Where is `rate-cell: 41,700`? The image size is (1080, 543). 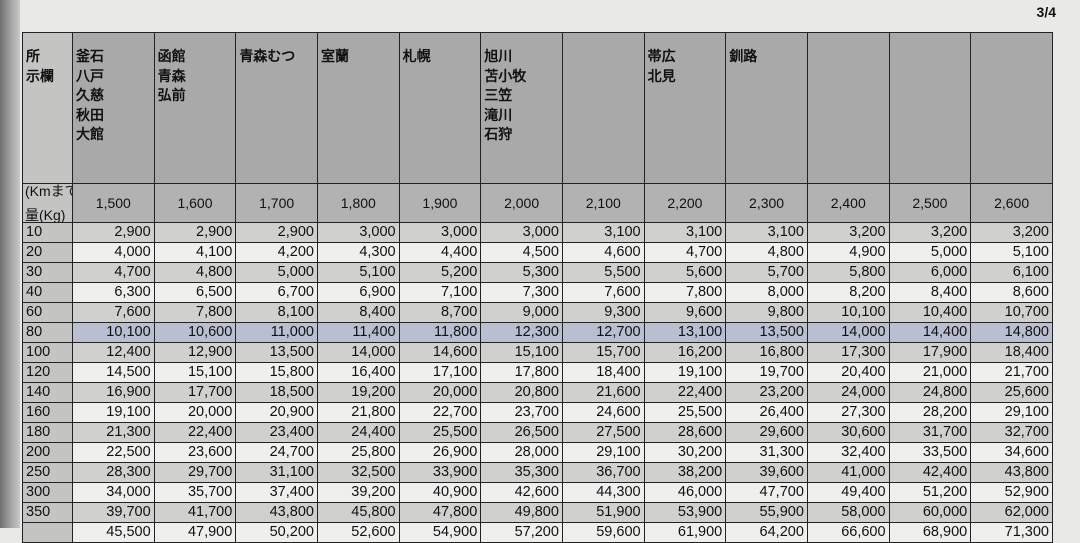
rate-cell: 41,700 is located at coordinates (195, 512).